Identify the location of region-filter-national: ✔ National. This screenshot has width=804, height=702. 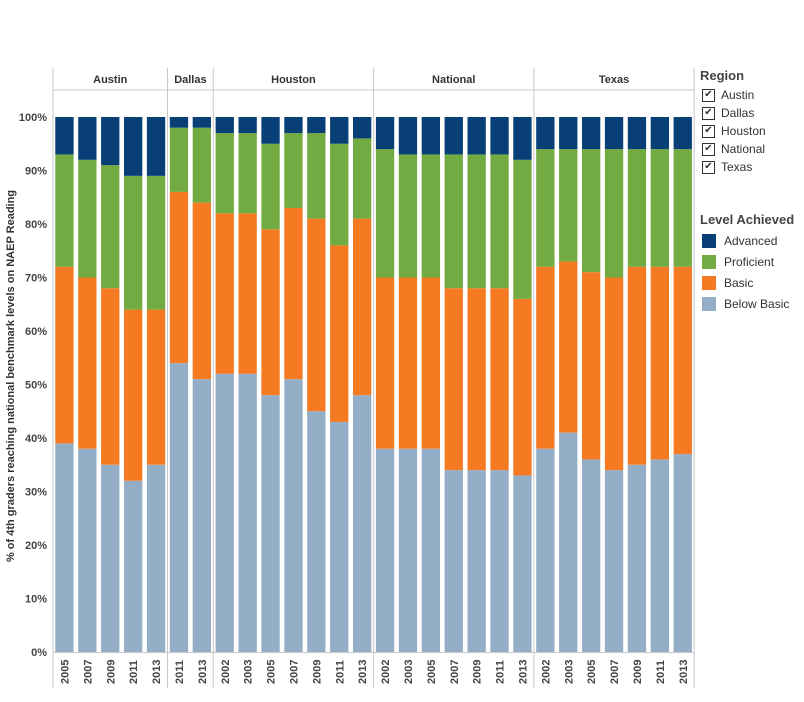
(734, 149).